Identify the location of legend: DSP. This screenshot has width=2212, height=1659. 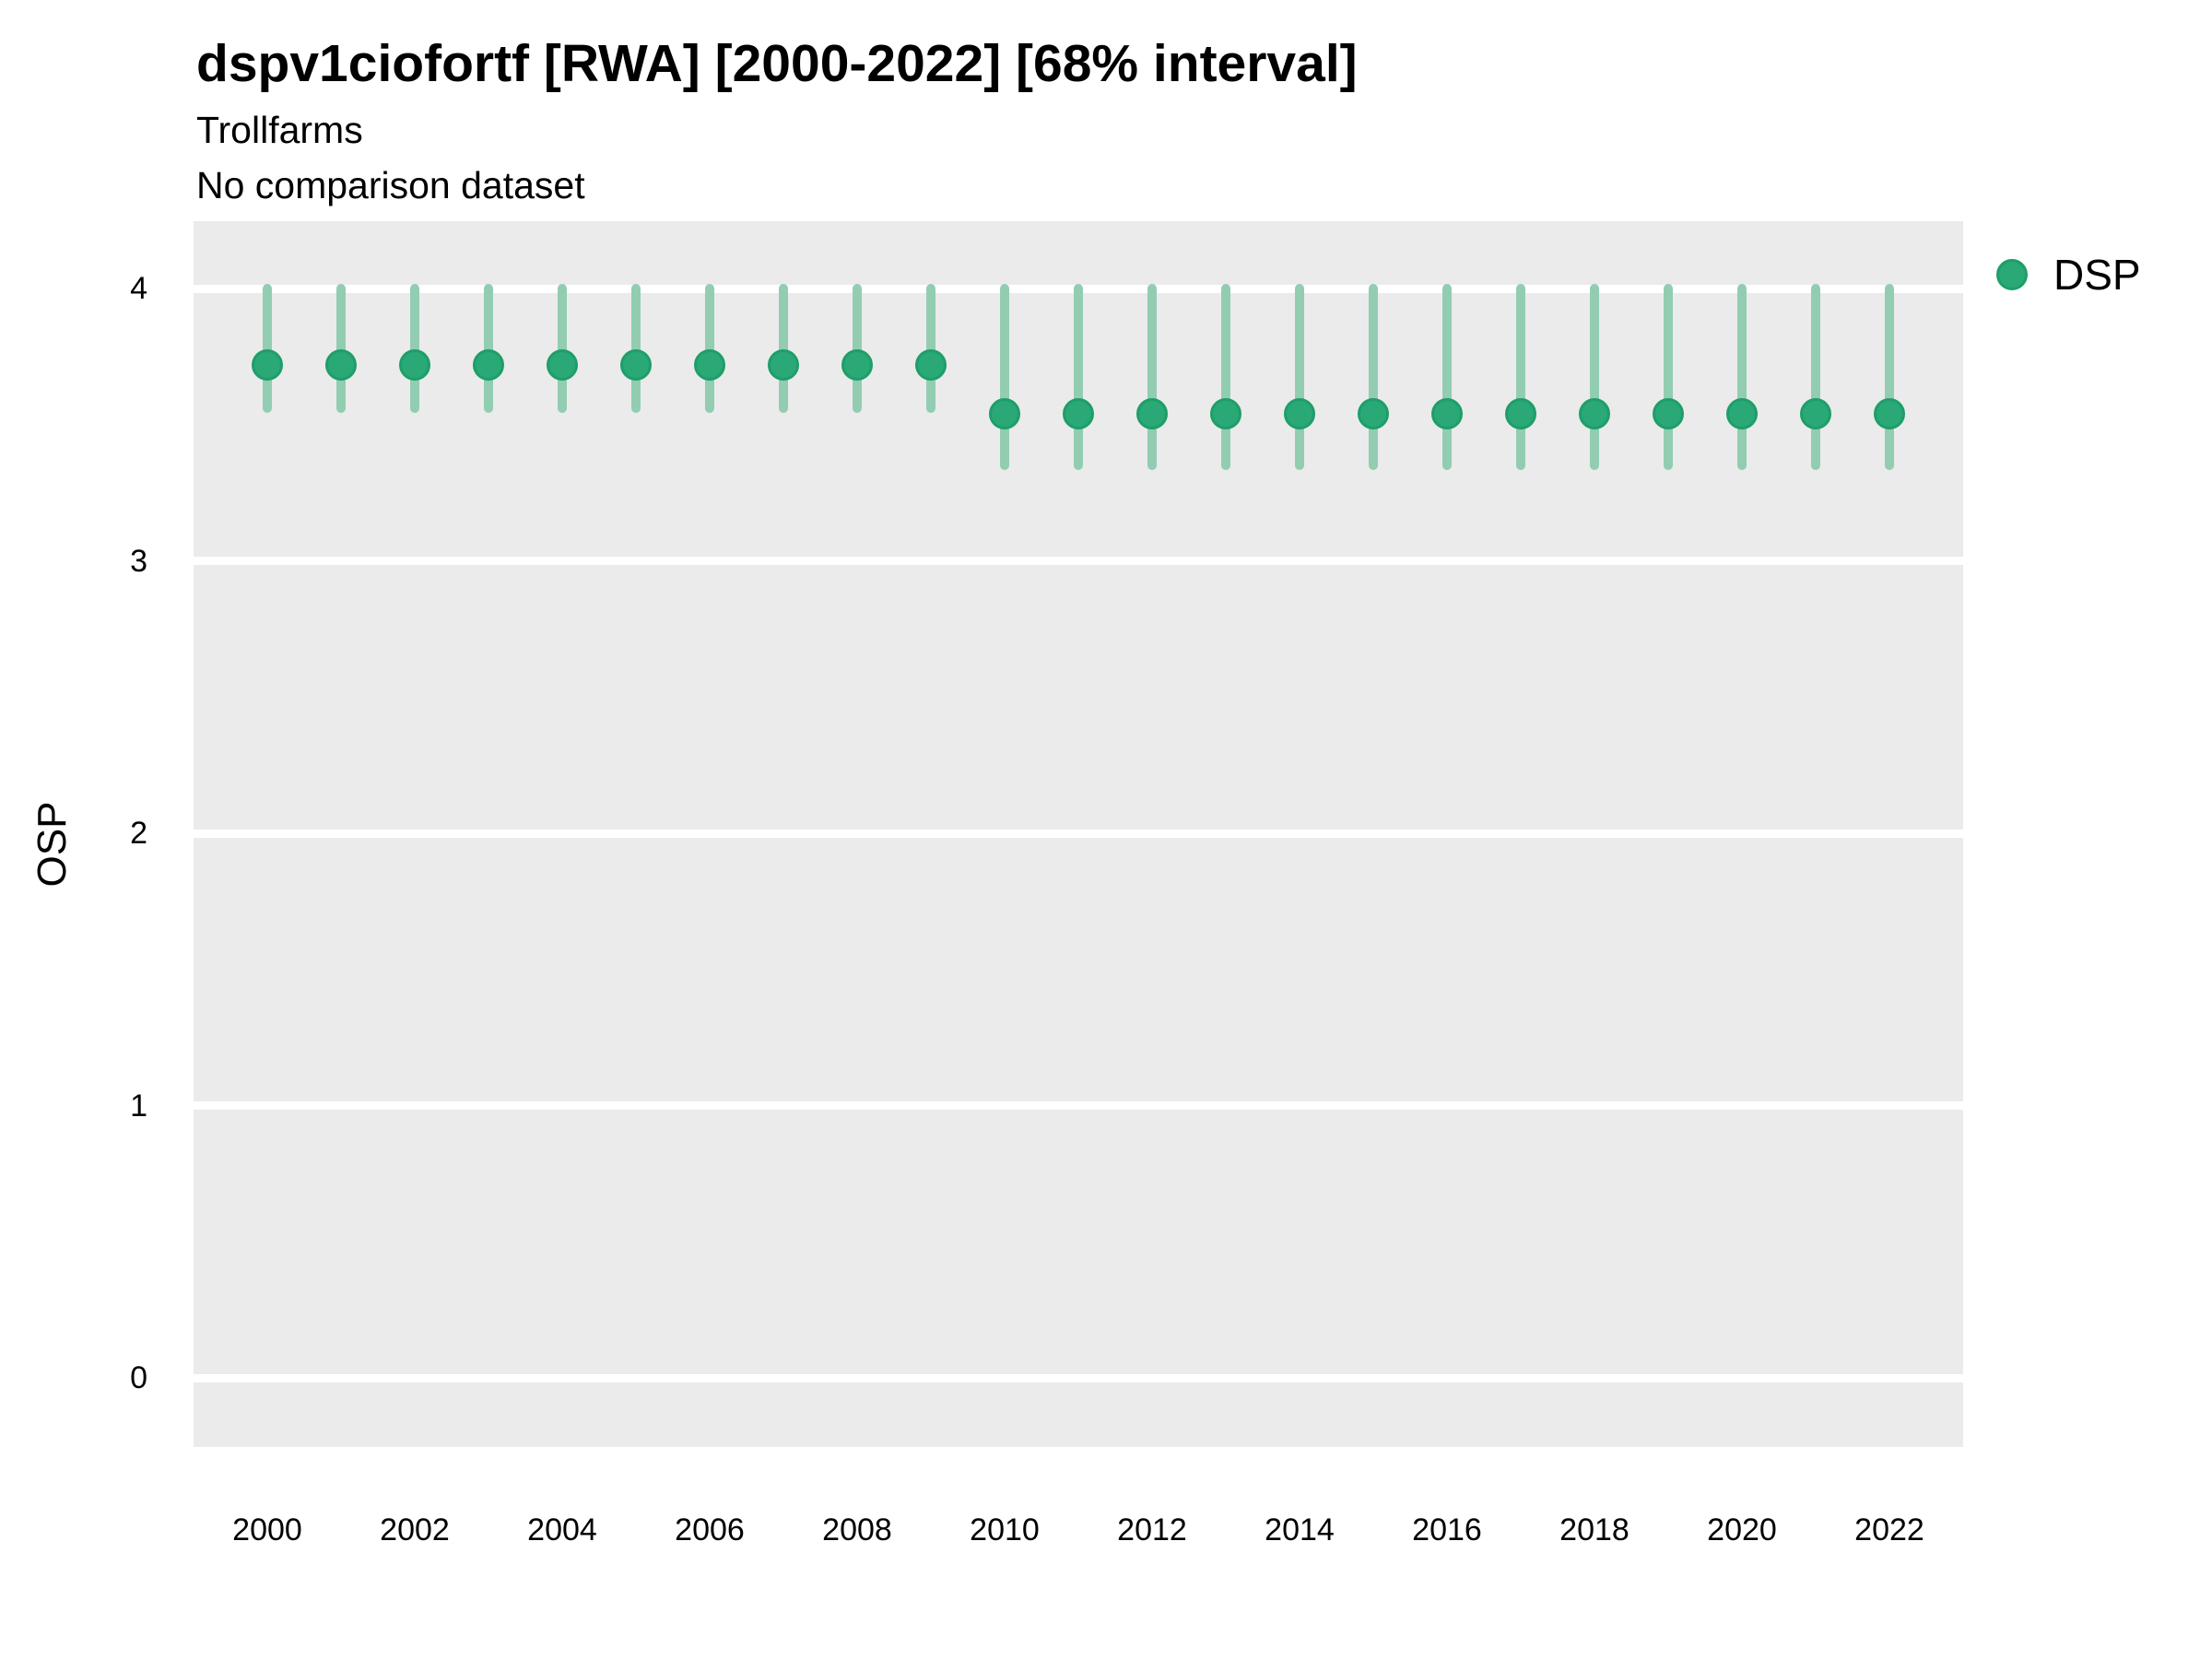
(2068, 275).